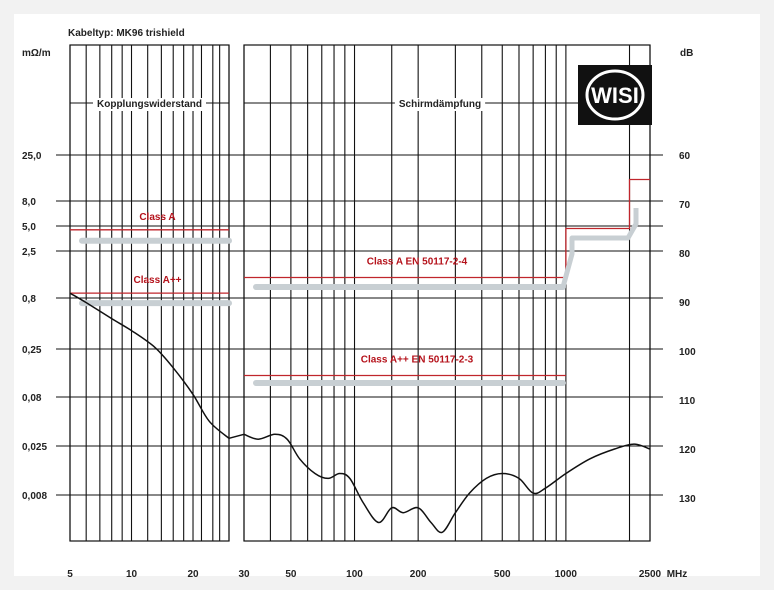 This screenshot has height=590, width=774. I want to click on left-limit-label: Class A, so click(157, 217).